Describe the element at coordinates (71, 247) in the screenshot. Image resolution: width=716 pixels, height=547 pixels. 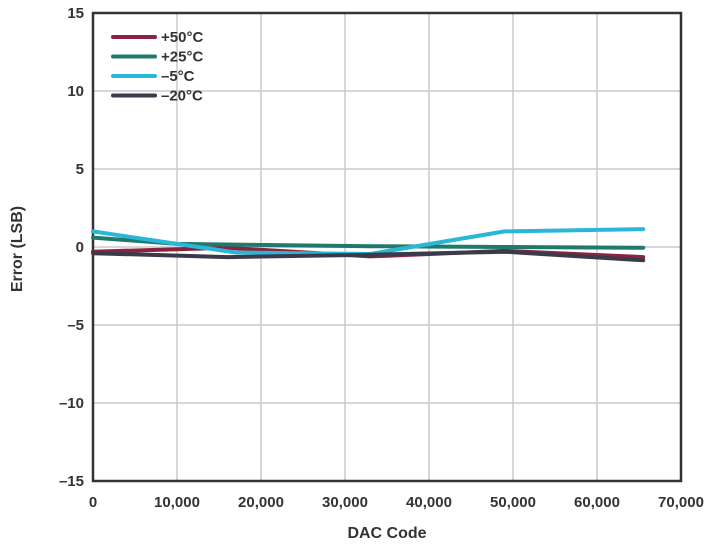
I see `y-axis-ticks: 15 10 5 0 –5 –10 –15` at that location.